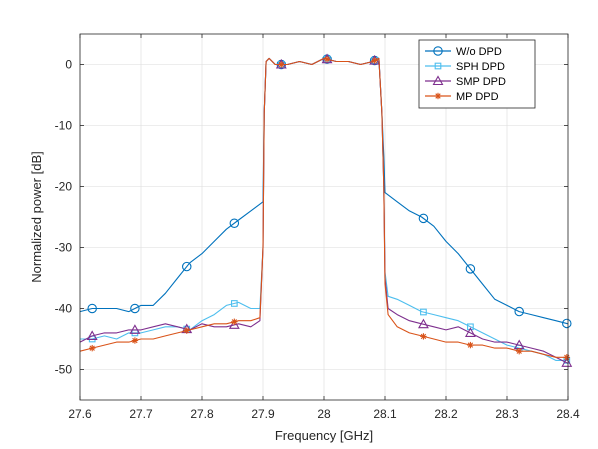 The width and height of the screenshot is (598, 449). What do you see at coordinates (507, 414) in the screenshot?
I see `x-tick-label: 28.3` at bounding box center [507, 414].